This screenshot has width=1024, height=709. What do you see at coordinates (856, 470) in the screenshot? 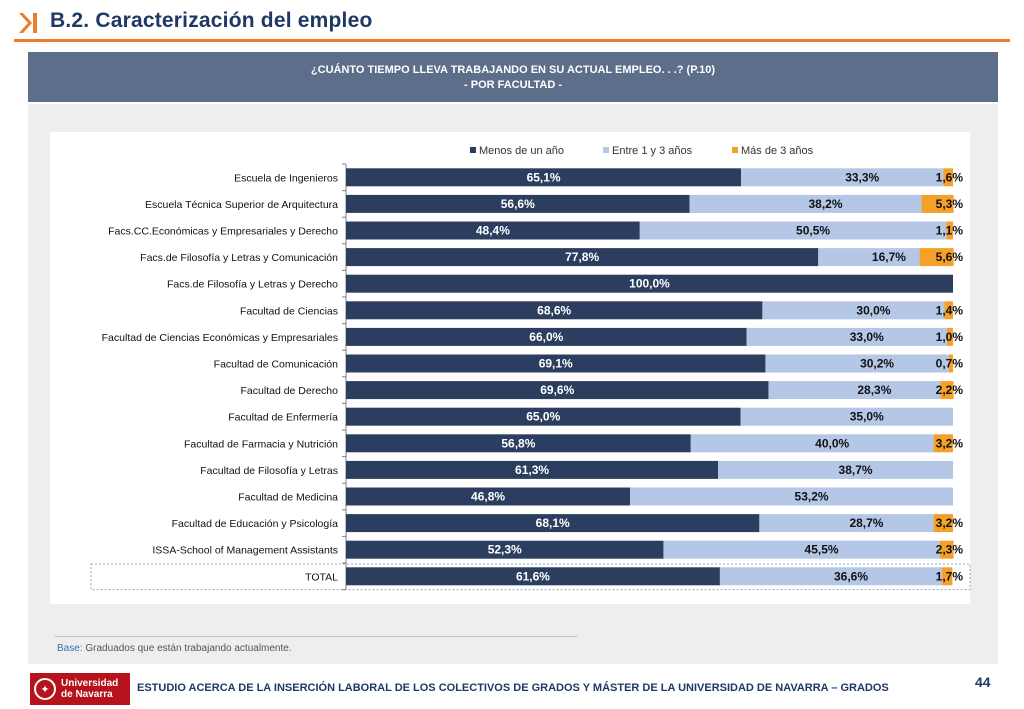
I see `data-label-1: 38,7%` at bounding box center [856, 470].